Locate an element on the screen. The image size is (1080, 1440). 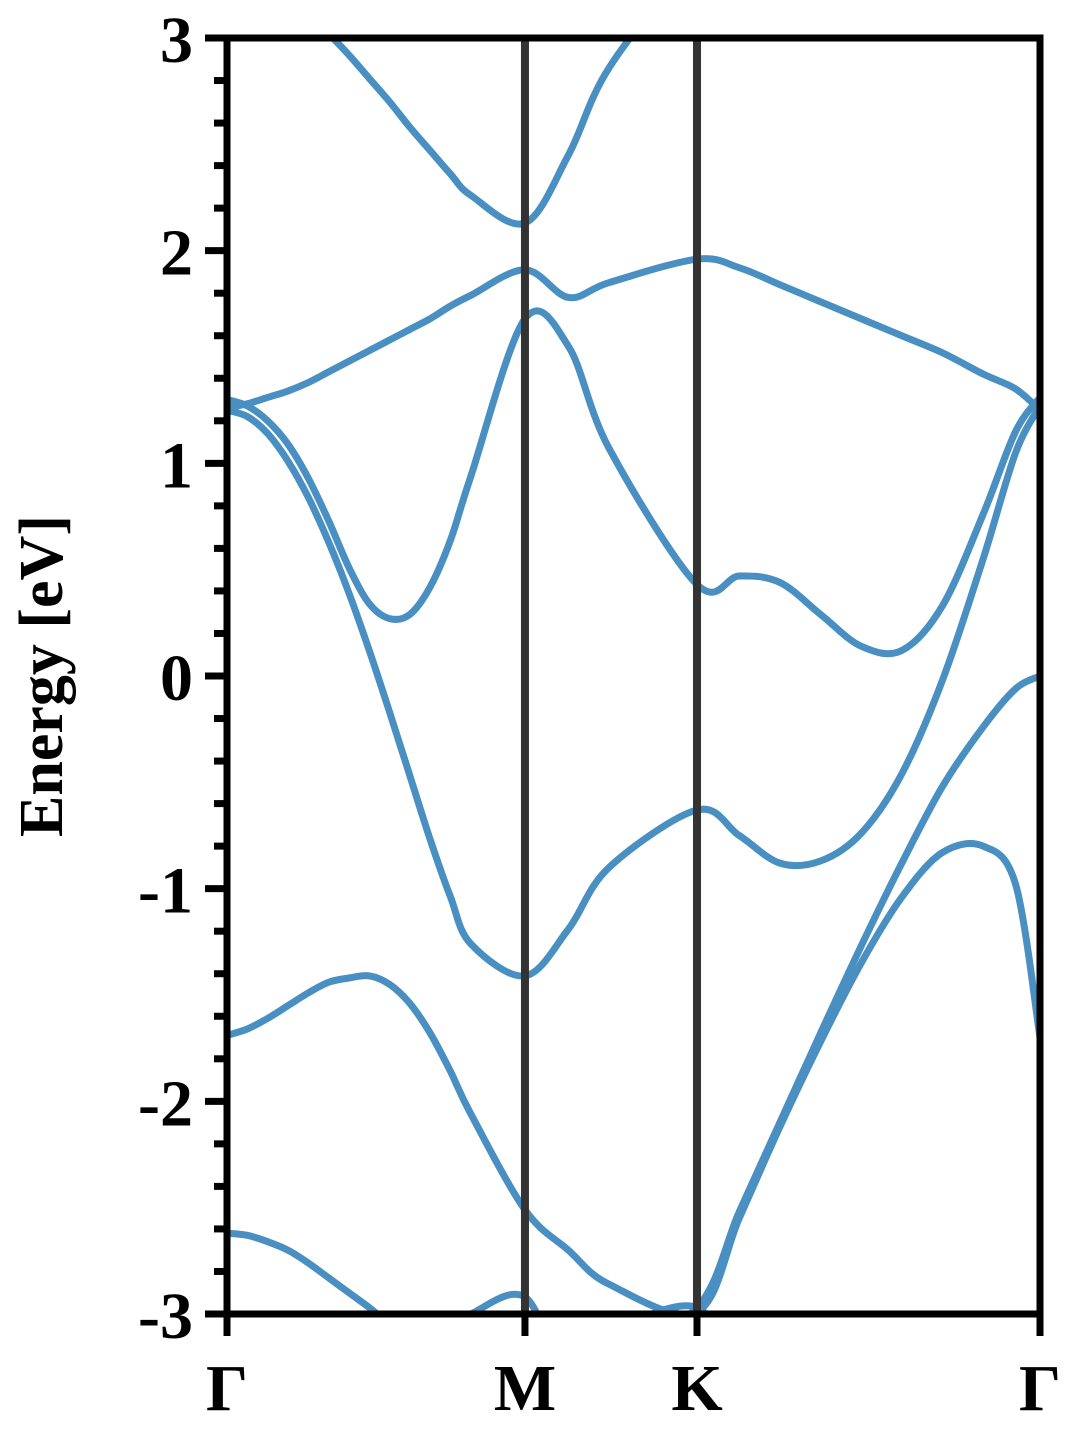
x-tick-label-0: Γ is located at coordinates (227, 1388).